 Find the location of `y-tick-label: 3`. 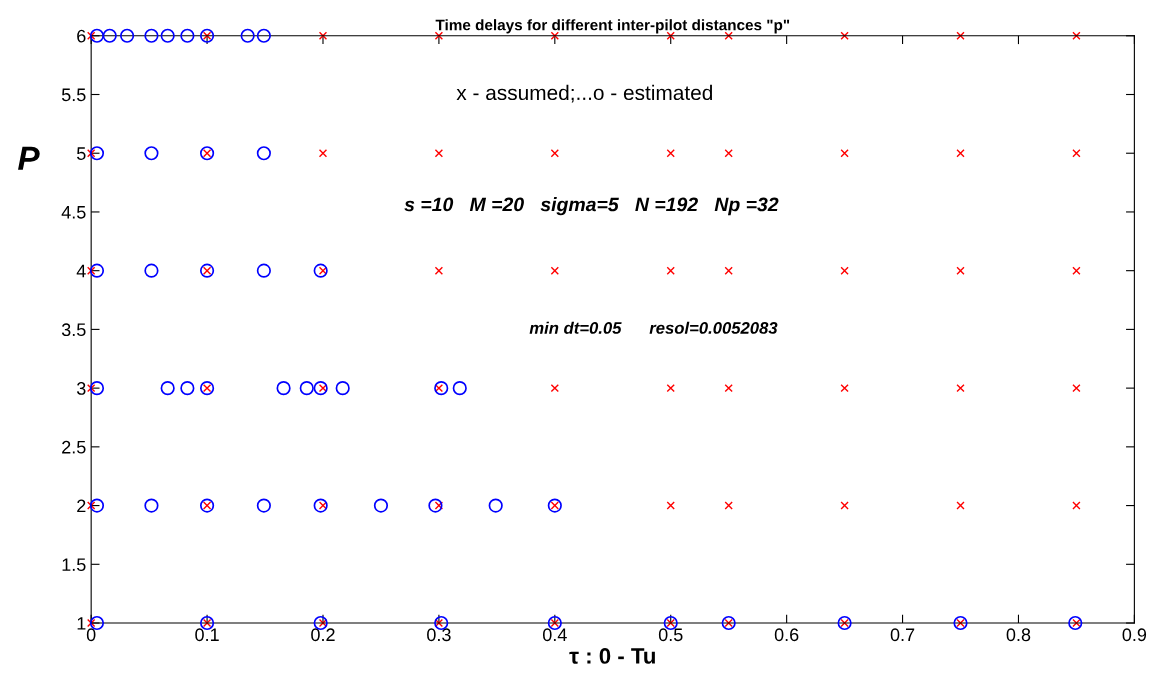

y-tick-label: 3 is located at coordinates (81, 388).